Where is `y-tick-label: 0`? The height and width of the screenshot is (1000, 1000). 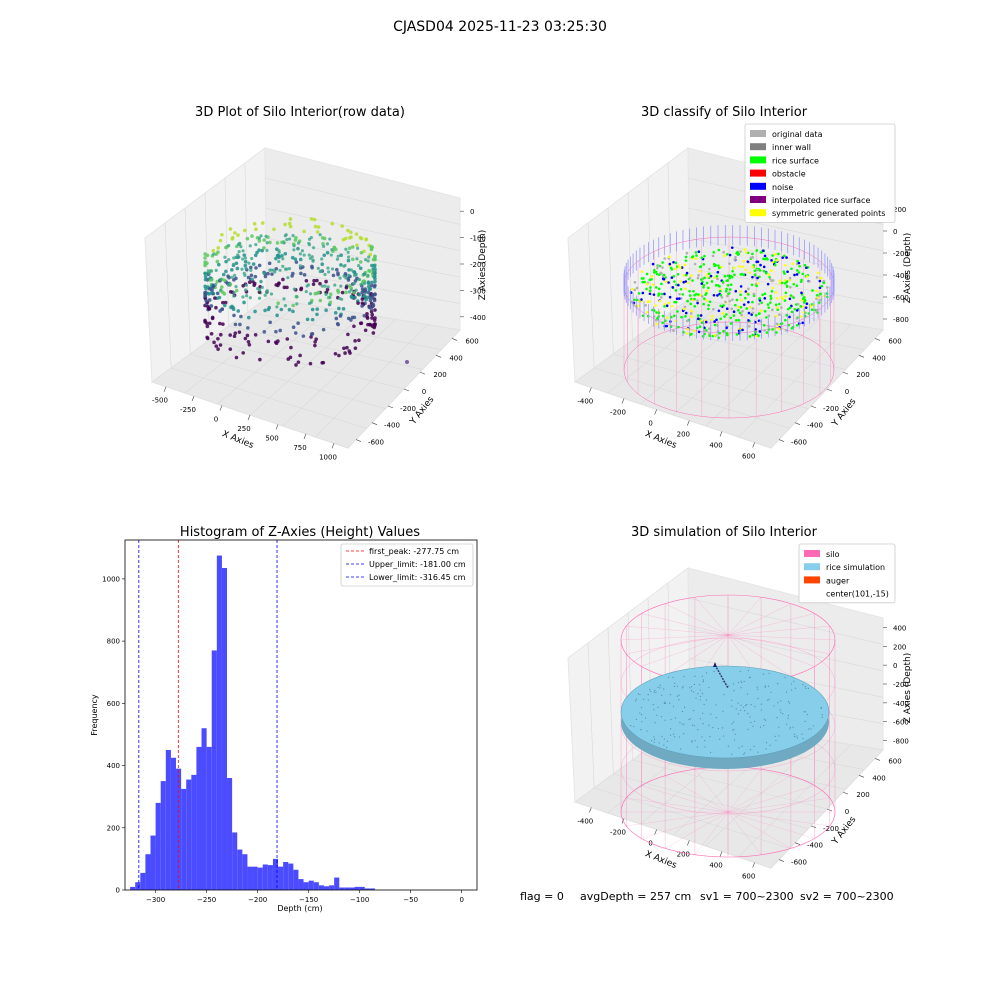
y-tick-label: 0 is located at coordinates (118, 891).